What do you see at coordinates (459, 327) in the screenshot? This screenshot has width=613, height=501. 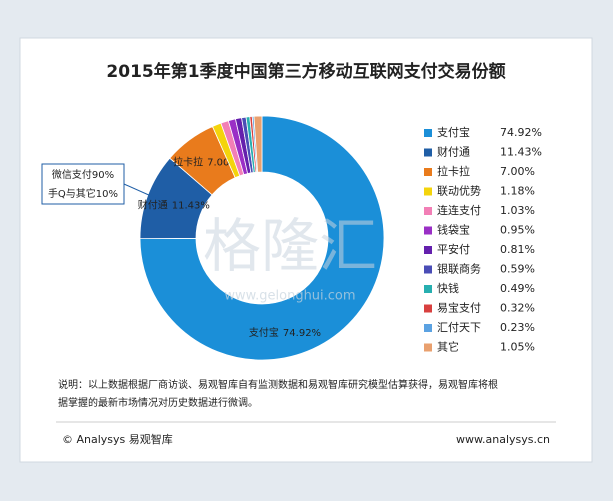 I see `legend-label: 汇付天下` at bounding box center [459, 327].